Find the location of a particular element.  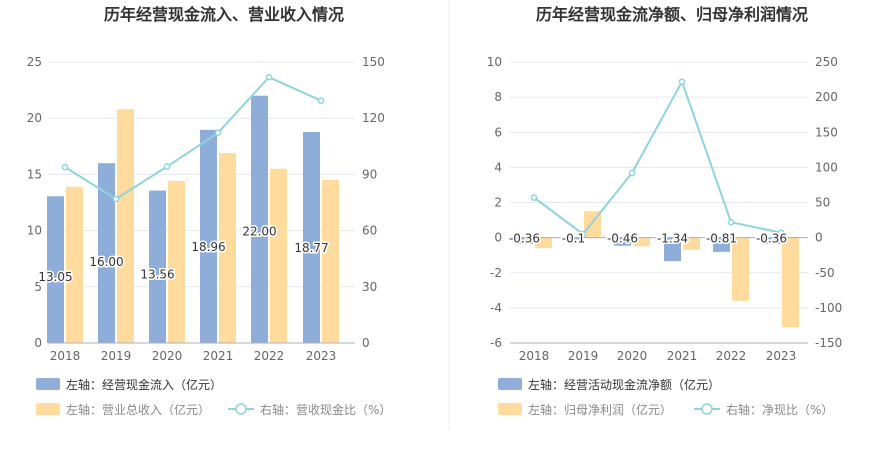

chart2-left-tick: 6 is located at coordinates (498, 132).